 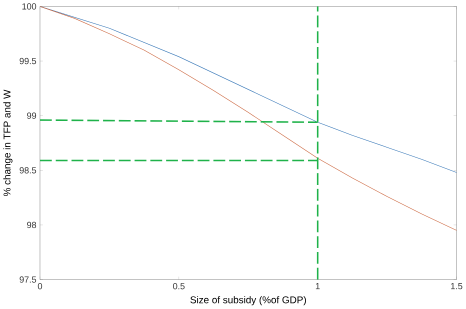 I want to click on y-tick-label: 99.5, so click(x=28, y=61).